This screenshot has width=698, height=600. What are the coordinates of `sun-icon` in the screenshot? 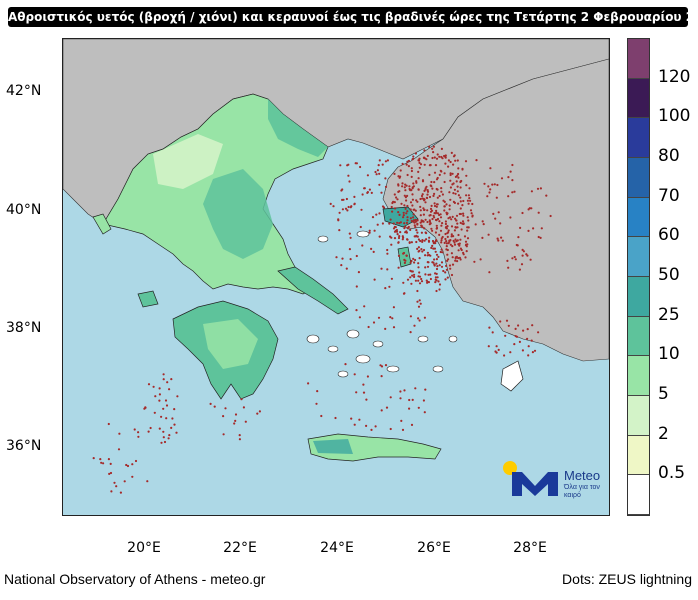 It's located at (510, 468).